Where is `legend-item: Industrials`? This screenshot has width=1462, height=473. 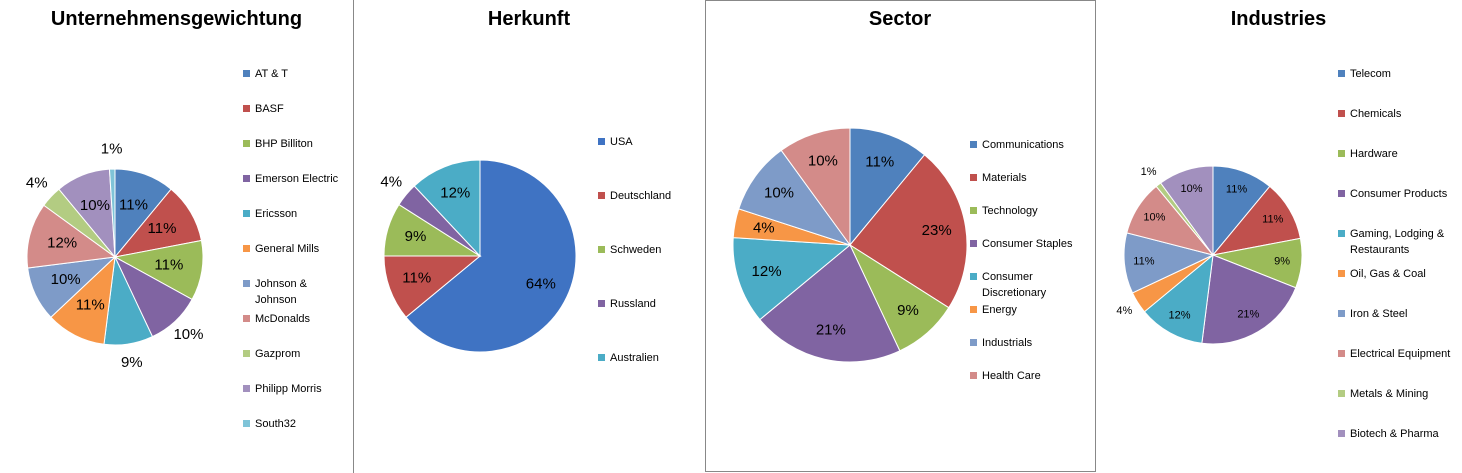 legend-item: Industrials is located at coordinates (1025, 343).